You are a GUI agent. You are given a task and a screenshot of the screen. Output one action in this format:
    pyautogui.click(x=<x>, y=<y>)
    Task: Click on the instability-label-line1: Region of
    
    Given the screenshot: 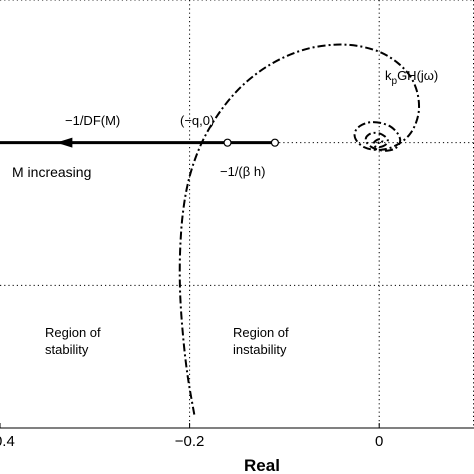 What is the action you would take?
    pyautogui.click(x=261, y=332)
    